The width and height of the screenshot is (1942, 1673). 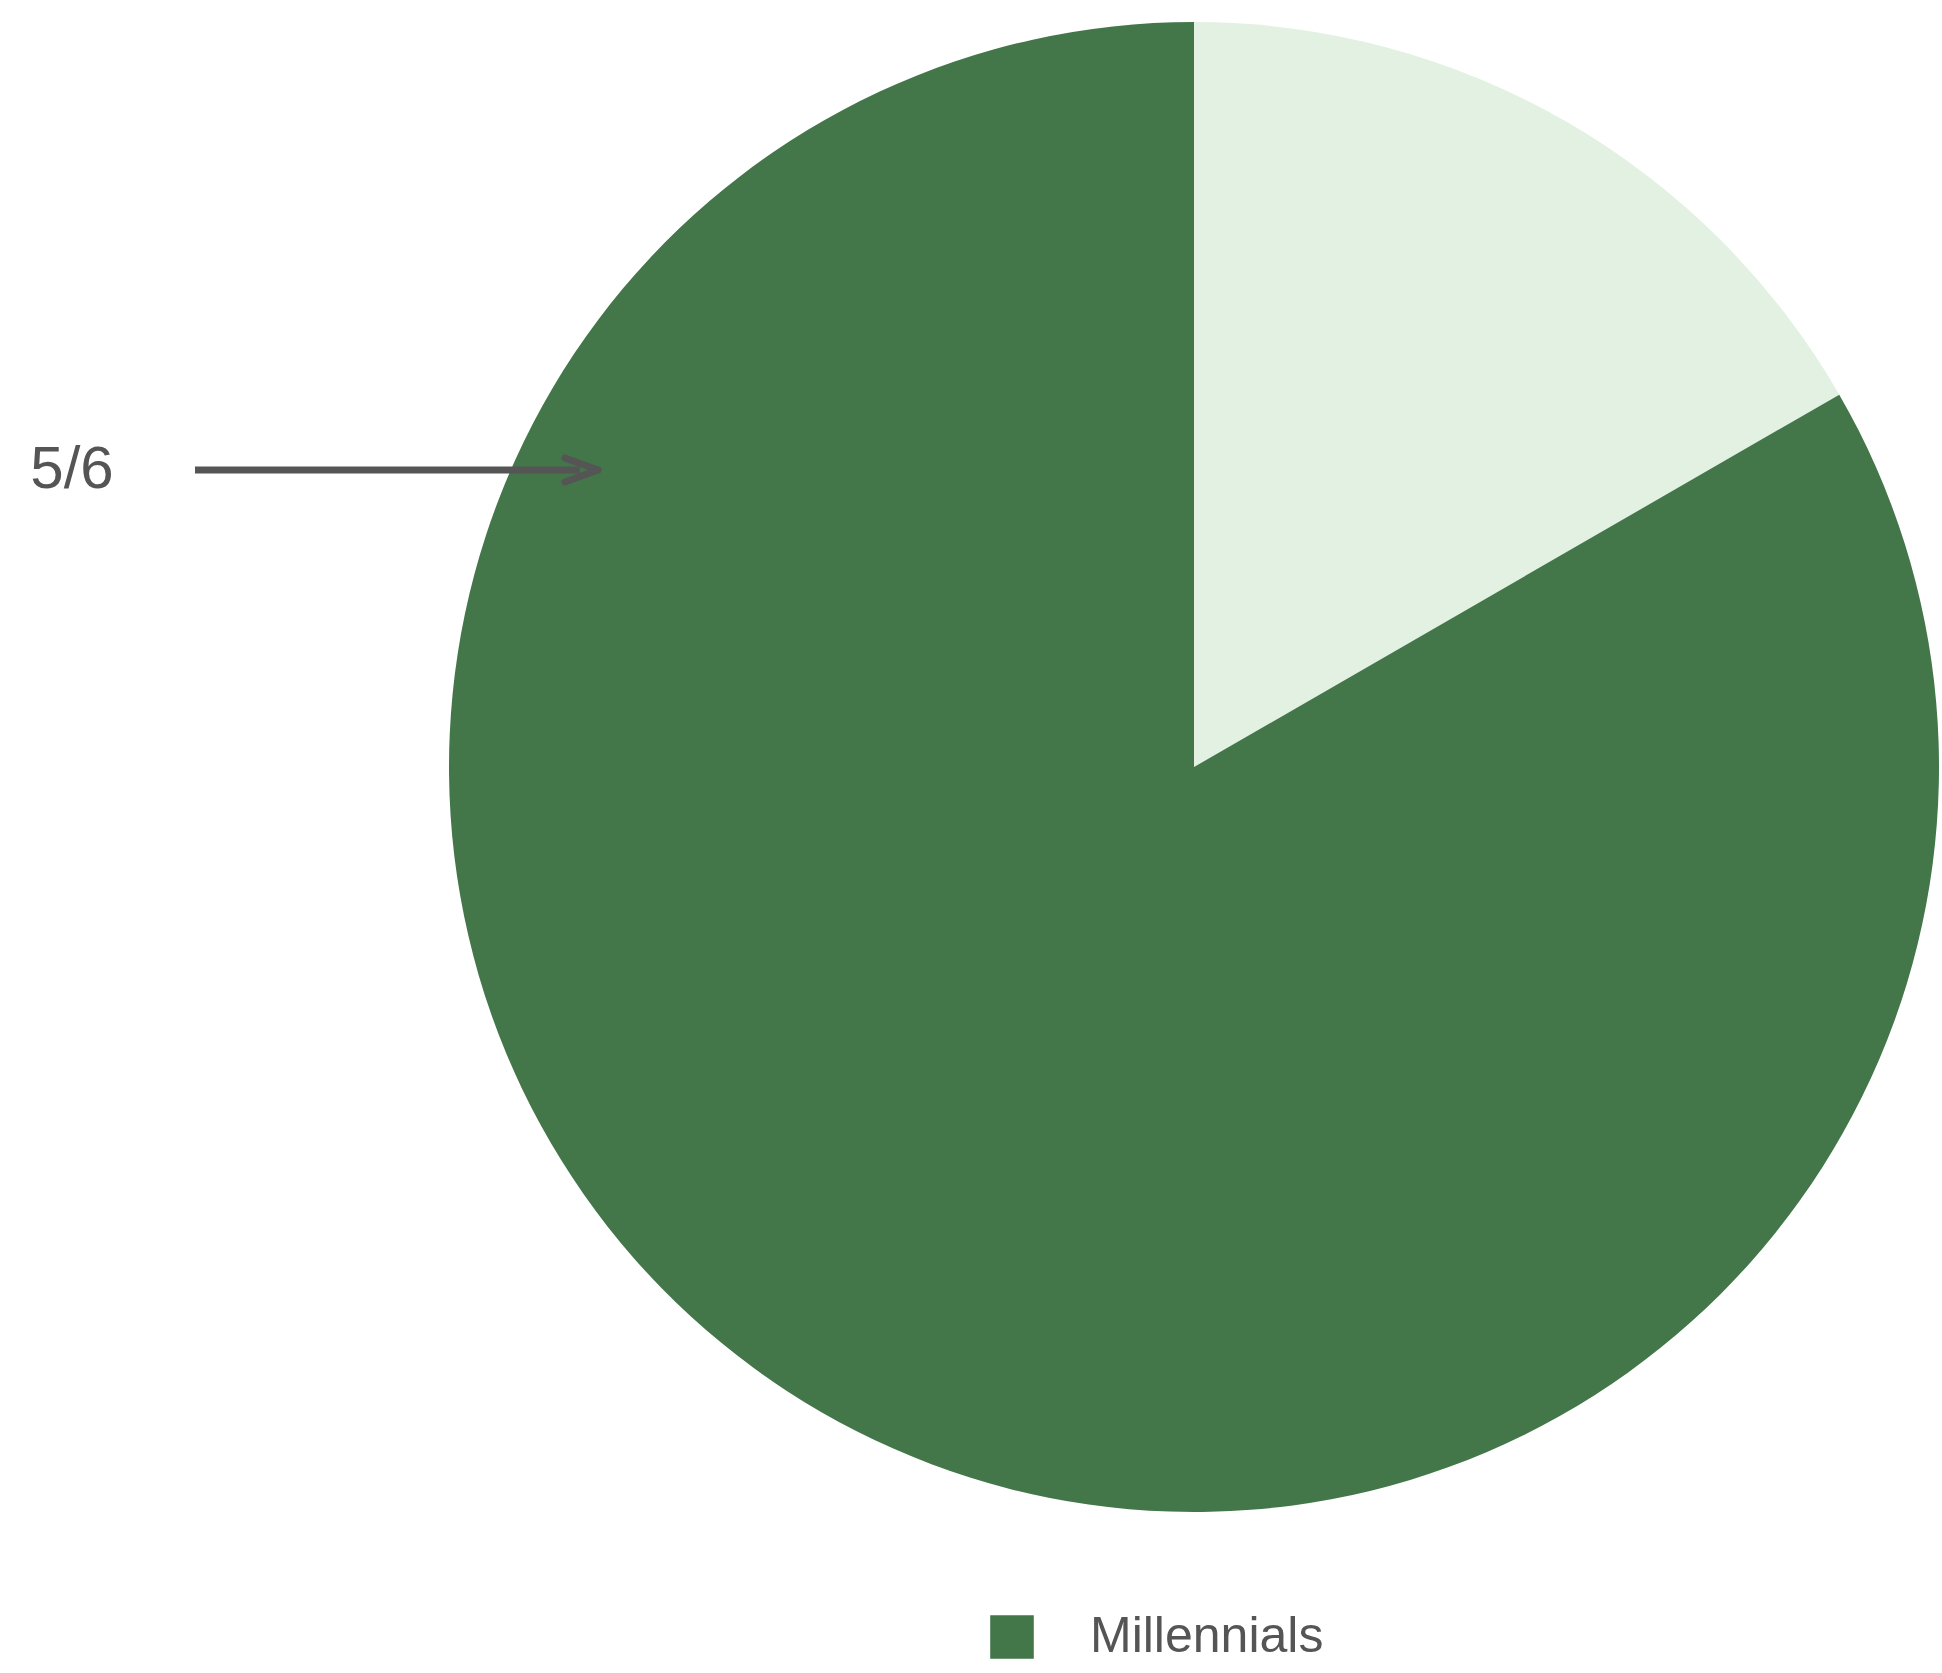 I want to click on text: 5/6, so click(x=72, y=467).